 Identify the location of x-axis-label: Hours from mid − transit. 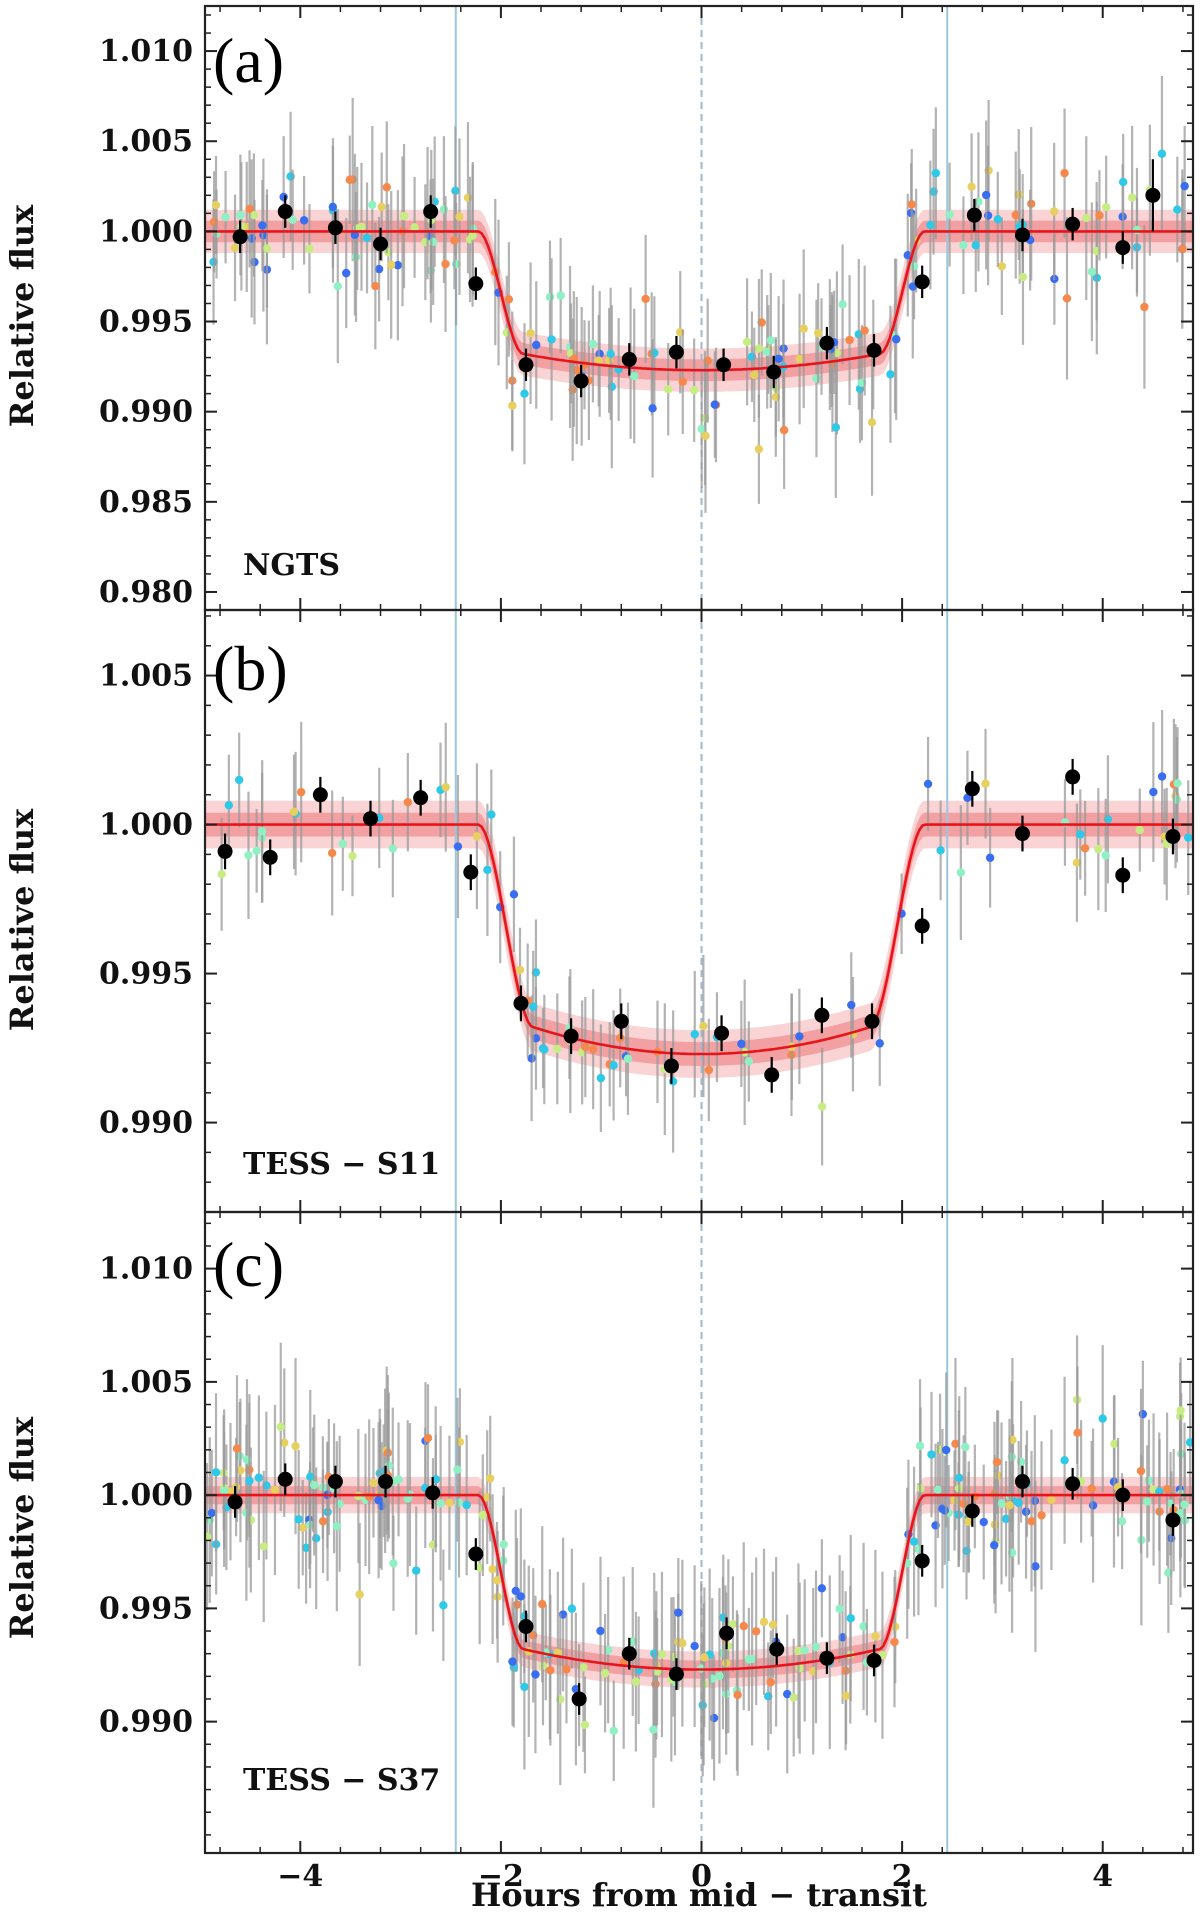
(699, 1894).